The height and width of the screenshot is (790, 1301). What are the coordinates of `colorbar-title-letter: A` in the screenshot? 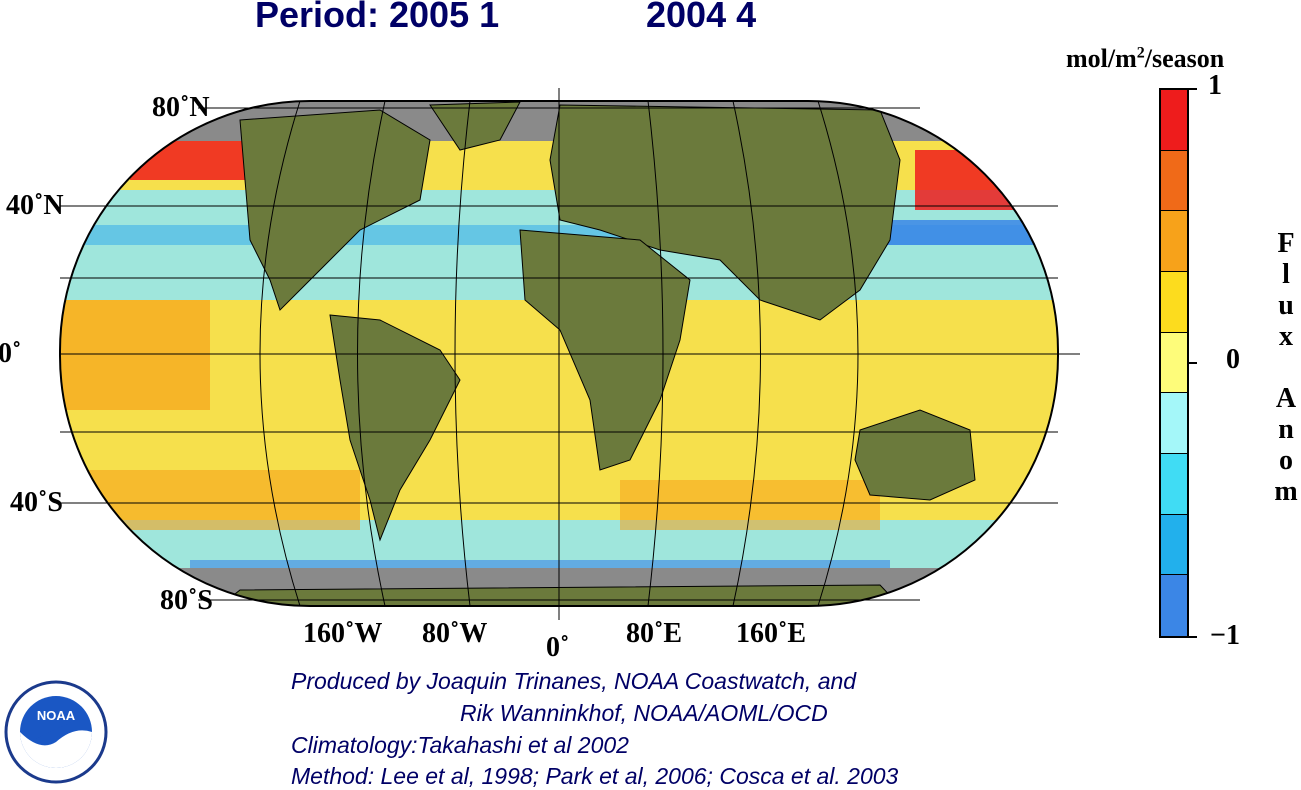 It's located at (1286, 398).